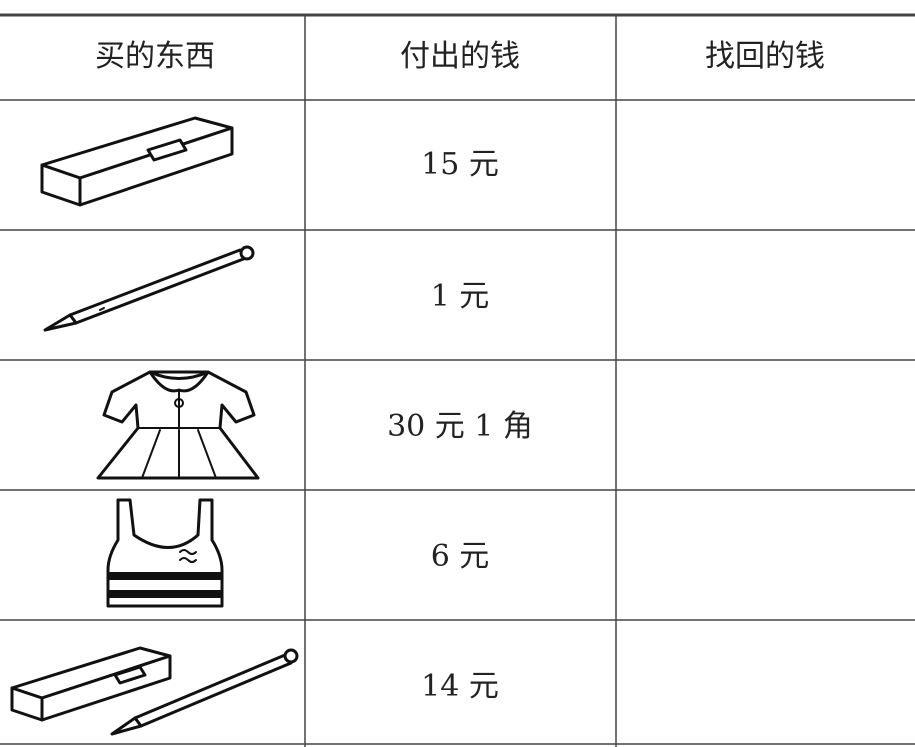 This screenshot has width=915, height=747. I want to click on header-cell: 买的东西, so click(155, 56).